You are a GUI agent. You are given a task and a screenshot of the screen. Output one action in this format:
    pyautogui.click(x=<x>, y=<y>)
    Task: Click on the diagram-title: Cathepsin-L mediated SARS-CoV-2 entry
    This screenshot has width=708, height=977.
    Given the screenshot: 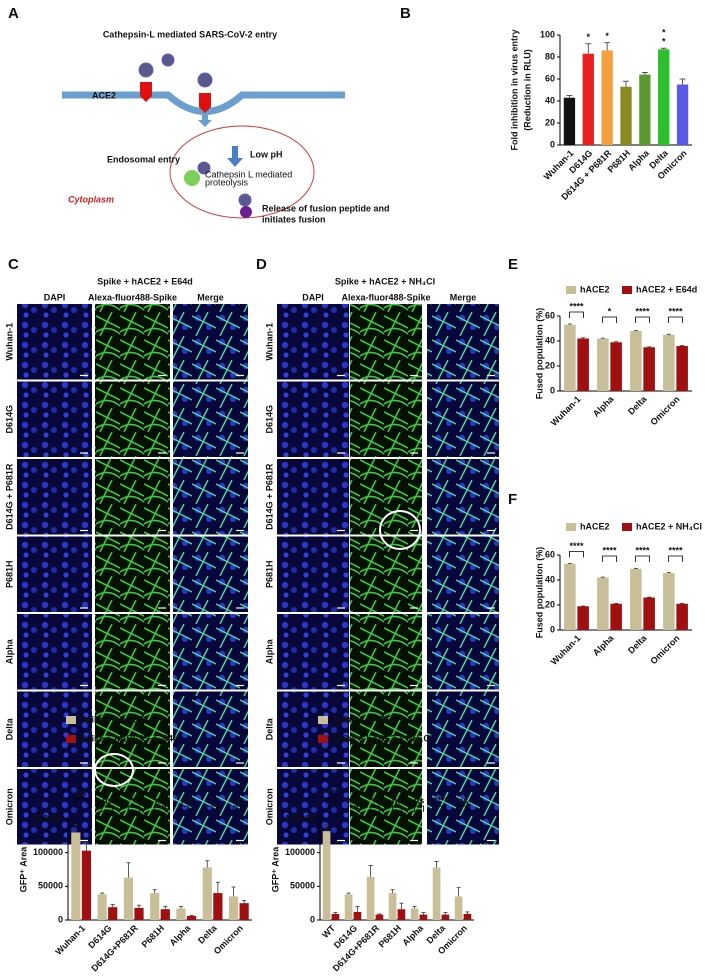 What is the action you would take?
    pyautogui.click(x=190, y=34)
    